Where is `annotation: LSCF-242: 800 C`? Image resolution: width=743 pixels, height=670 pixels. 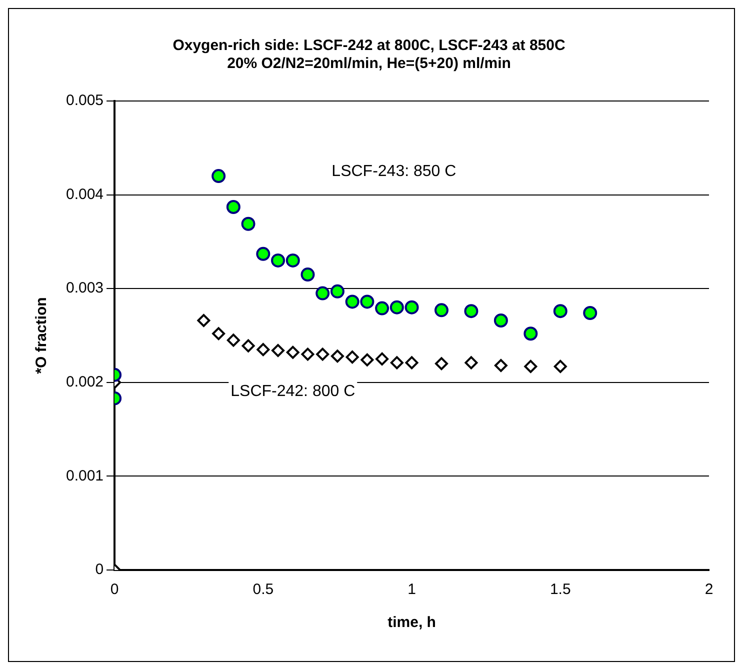
annotation: LSCF-242: 800 C is located at coordinates (293, 391).